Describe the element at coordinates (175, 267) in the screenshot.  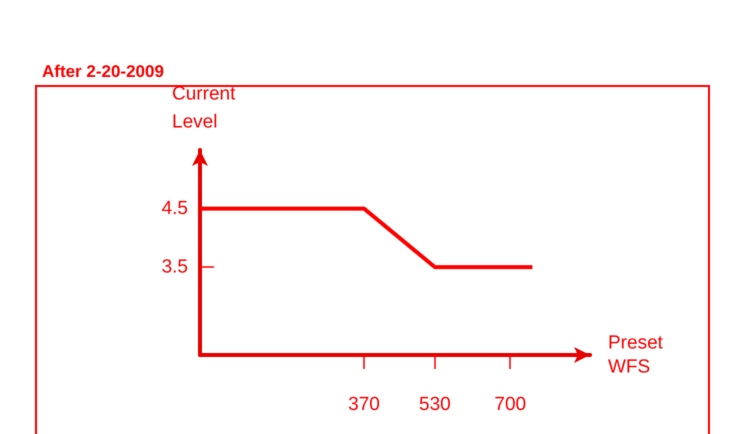
I see `y-tick-label: 3.5` at that location.